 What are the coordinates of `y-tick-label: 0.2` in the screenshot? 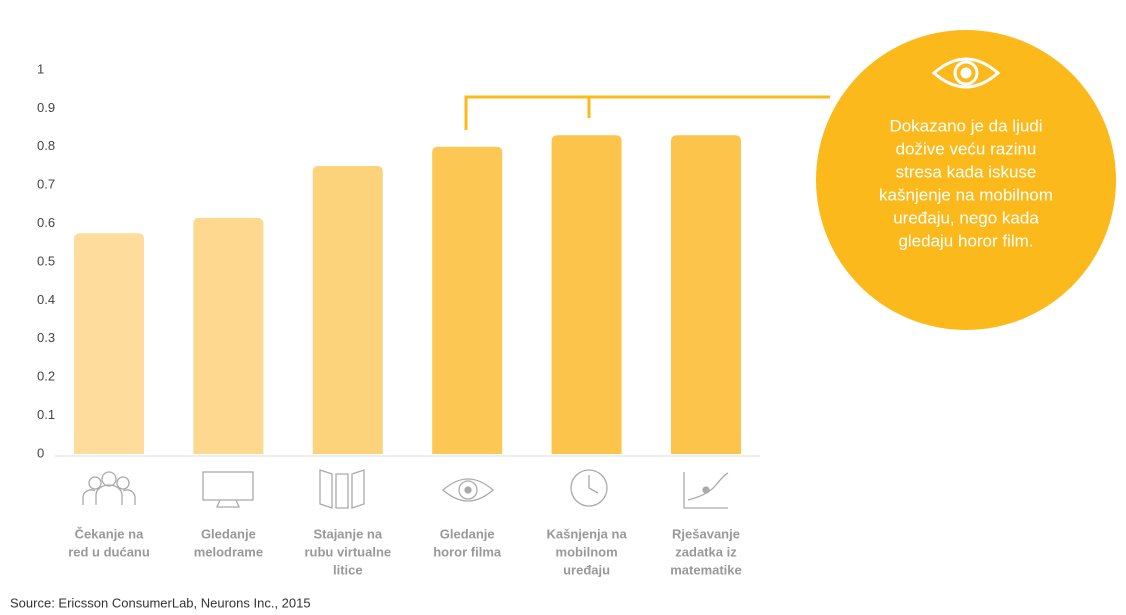 It's located at (46, 376).